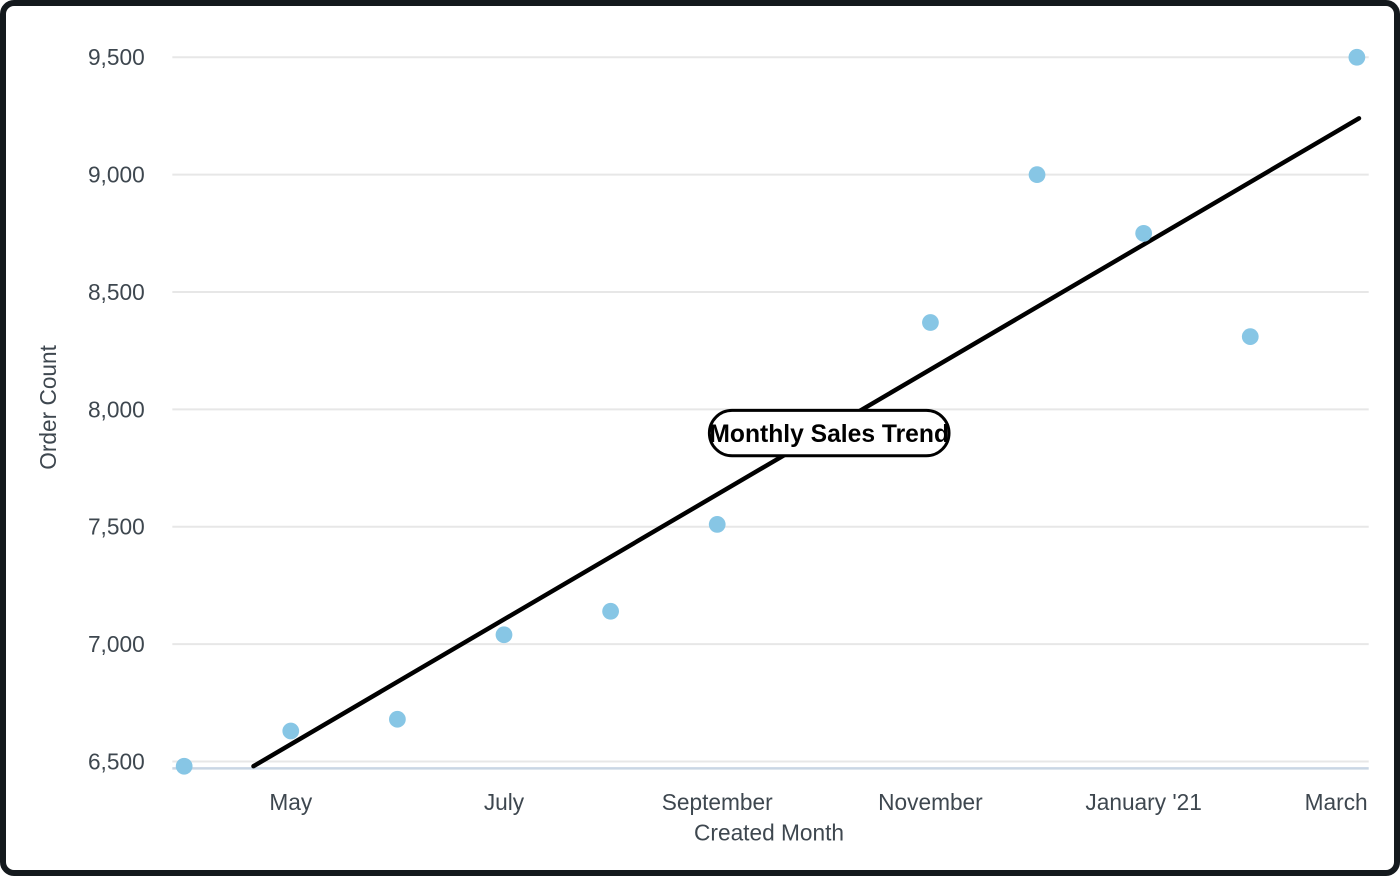  I want to click on y-axis-tick-label: 7,000, so click(116, 644).